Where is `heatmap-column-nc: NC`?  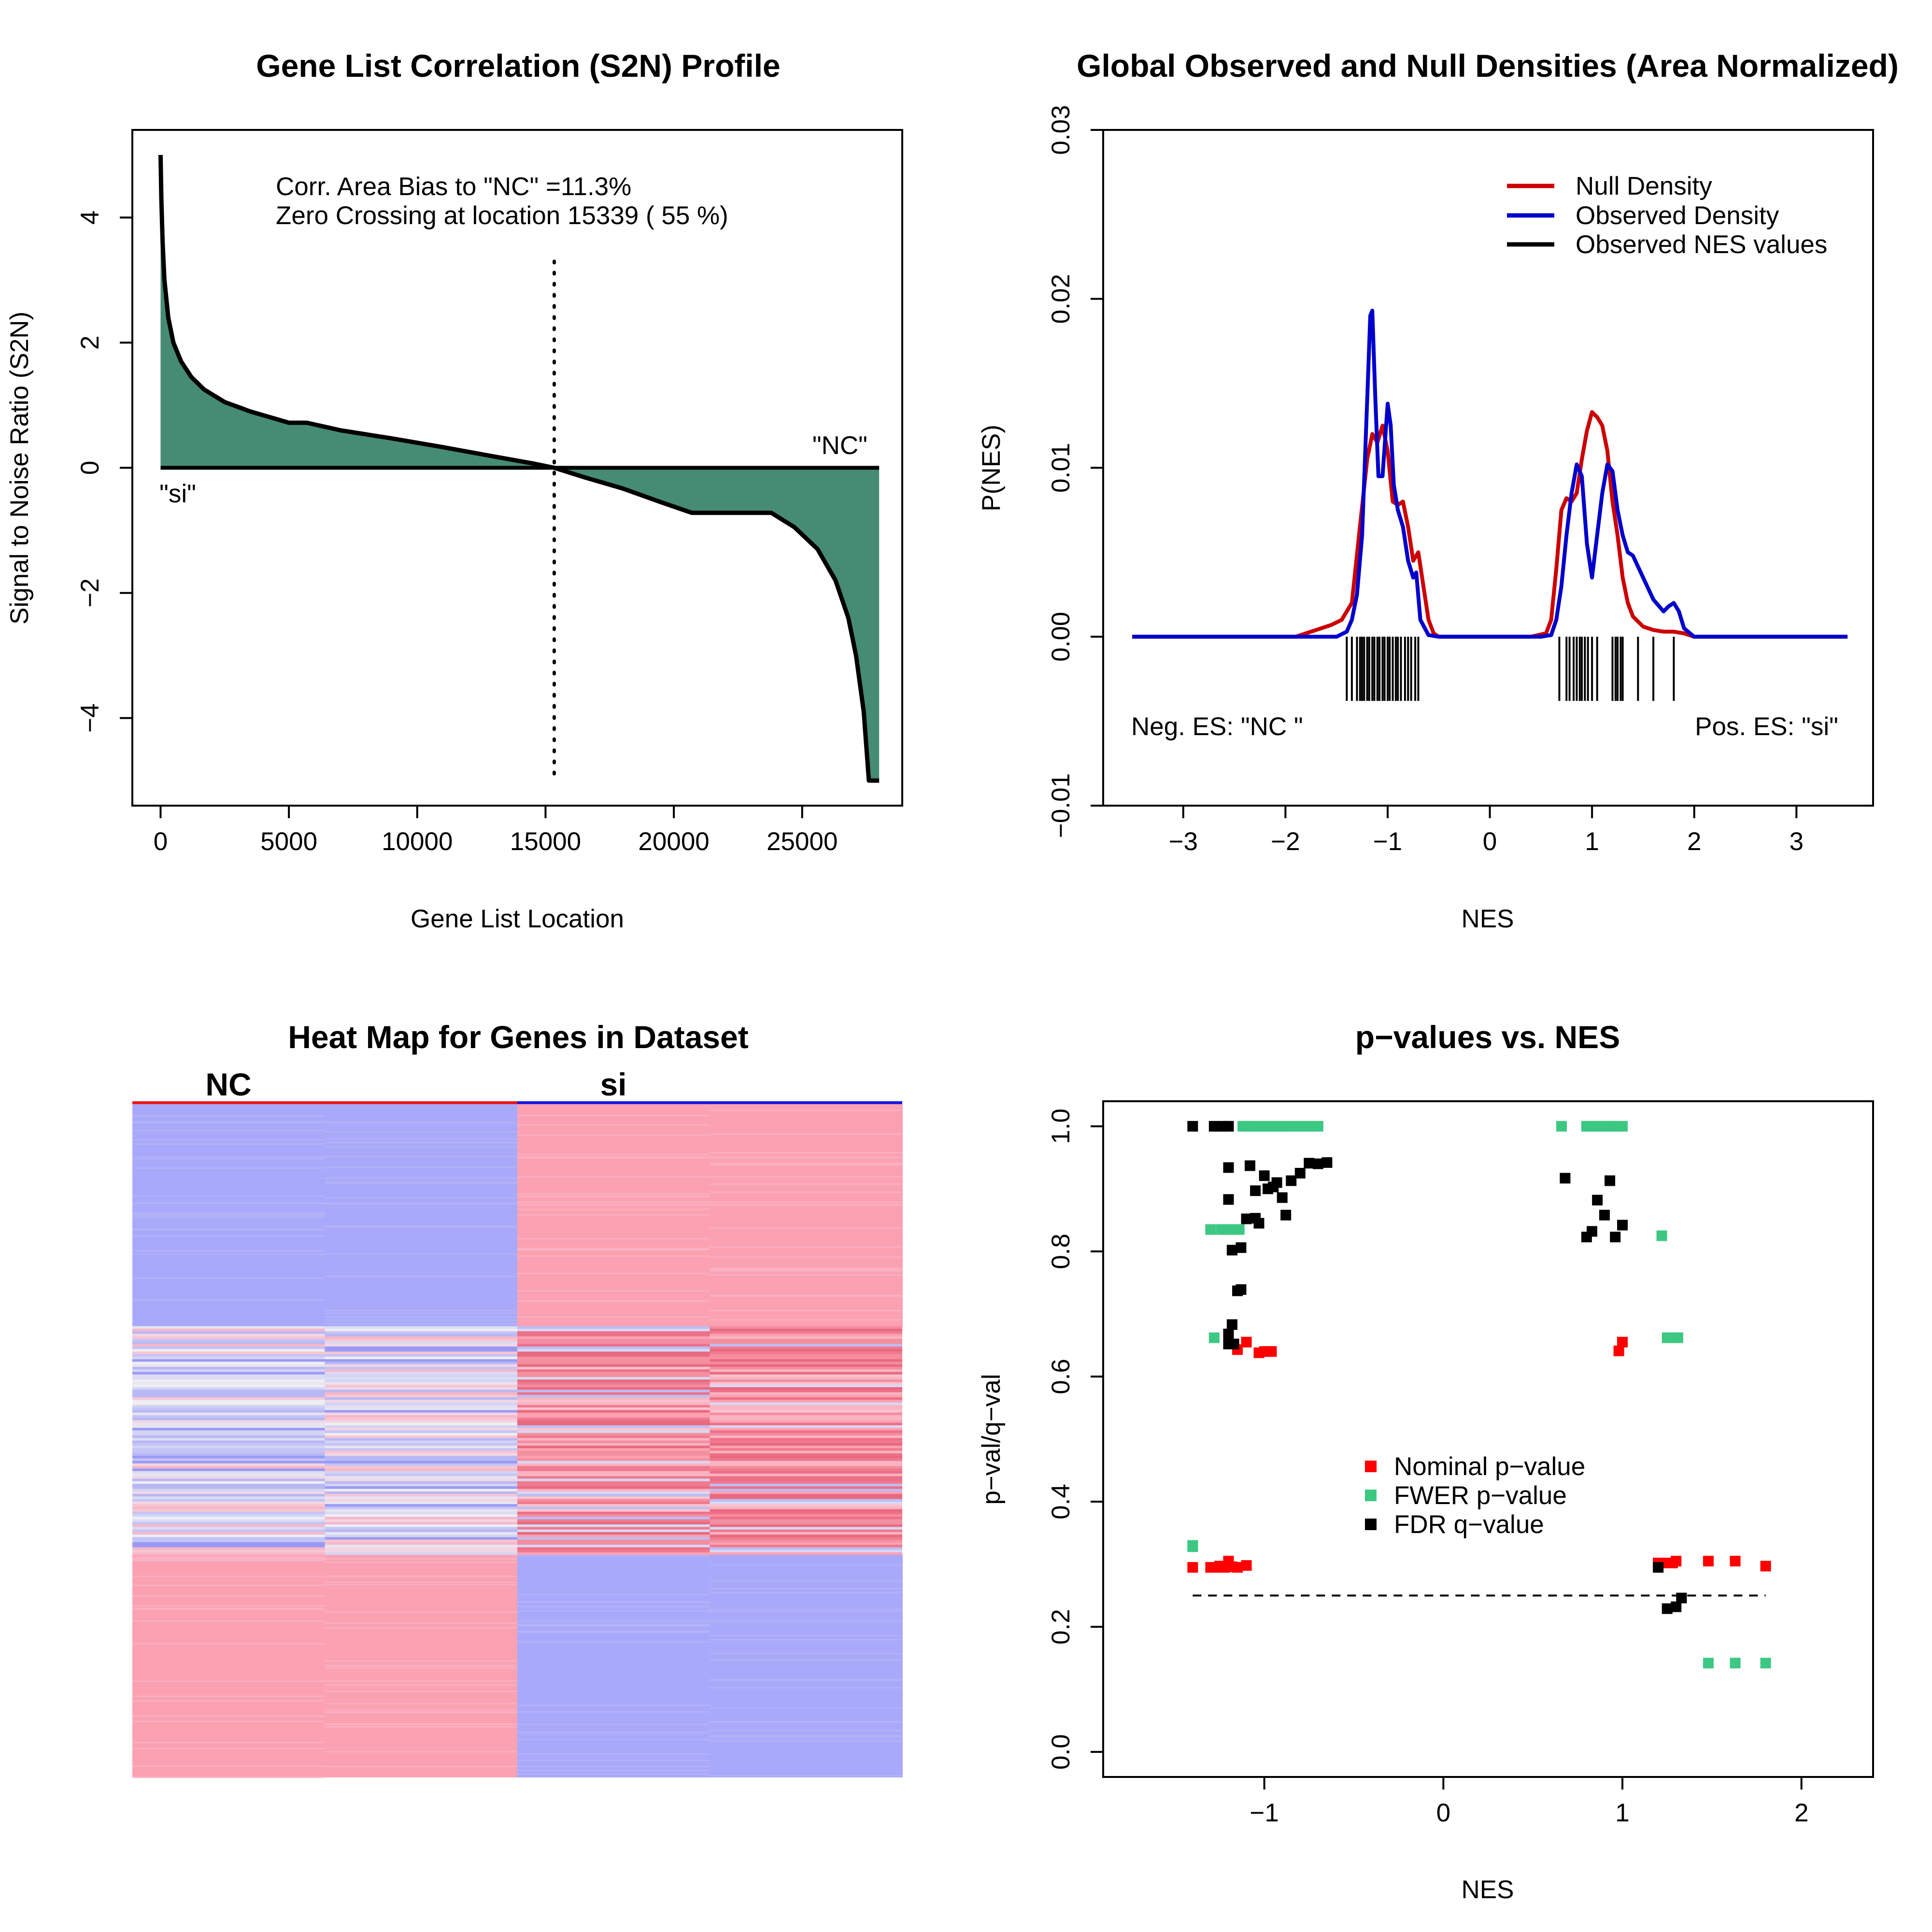
heatmap-column-nc: NC is located at coordinates (228, 1084).